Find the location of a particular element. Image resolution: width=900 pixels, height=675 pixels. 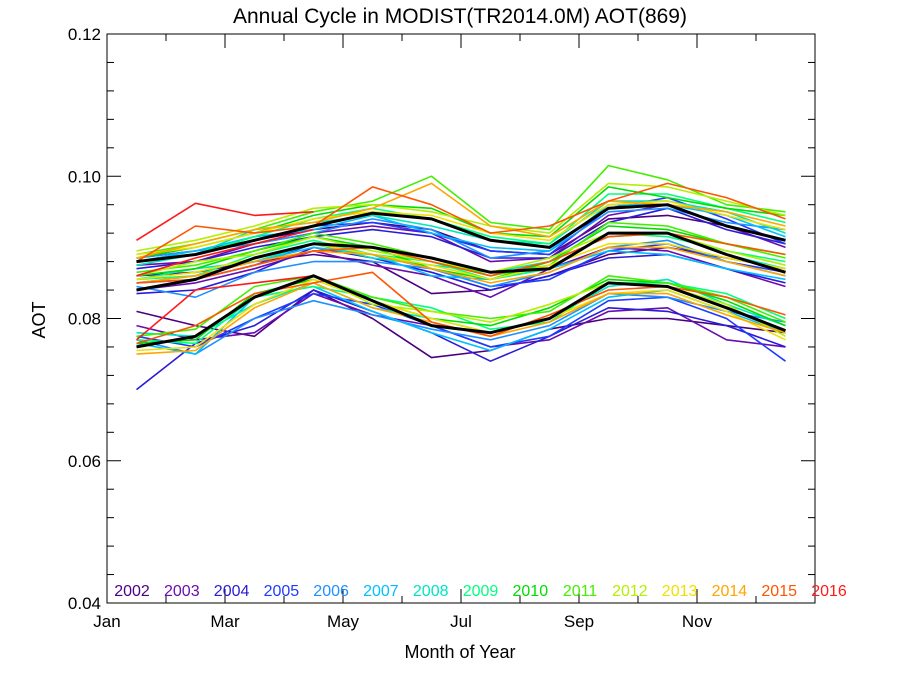

legend-label-2005: 2005 is located at coordinates (282, 591).